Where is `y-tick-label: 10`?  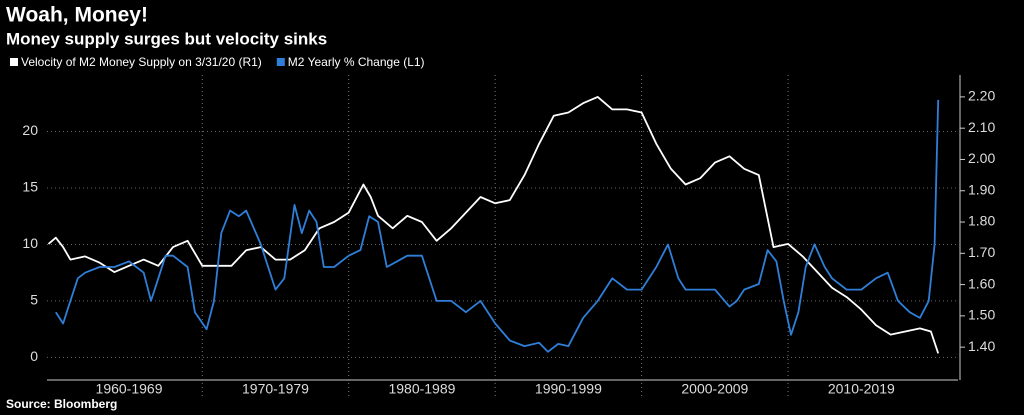
y-tick-label: 10 is located at coordinates (30, 243).